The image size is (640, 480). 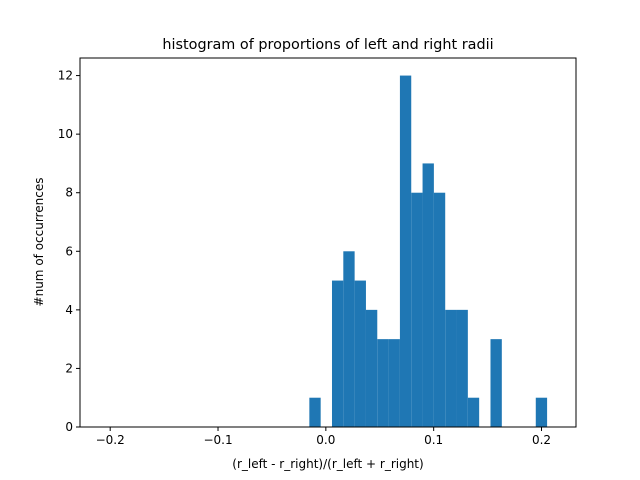 What do you see at coordinates (217, 440) in the screenshot?
I see `x-tick-label: −0.1` at bounding box center [217, 440].